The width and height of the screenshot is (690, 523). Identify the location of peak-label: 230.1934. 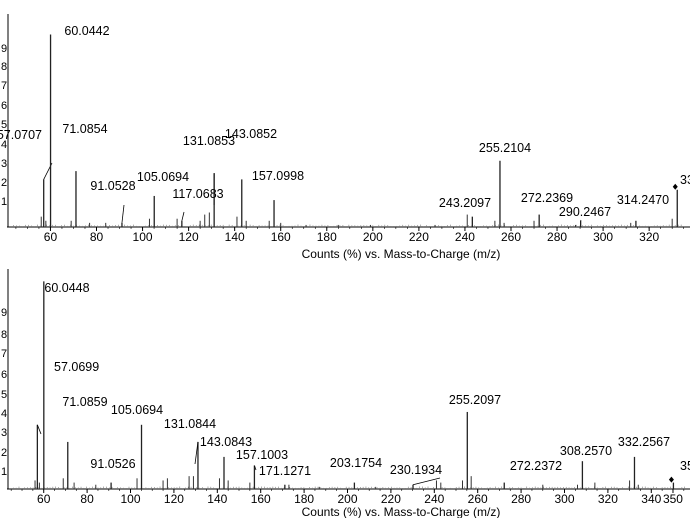
(416, 470).